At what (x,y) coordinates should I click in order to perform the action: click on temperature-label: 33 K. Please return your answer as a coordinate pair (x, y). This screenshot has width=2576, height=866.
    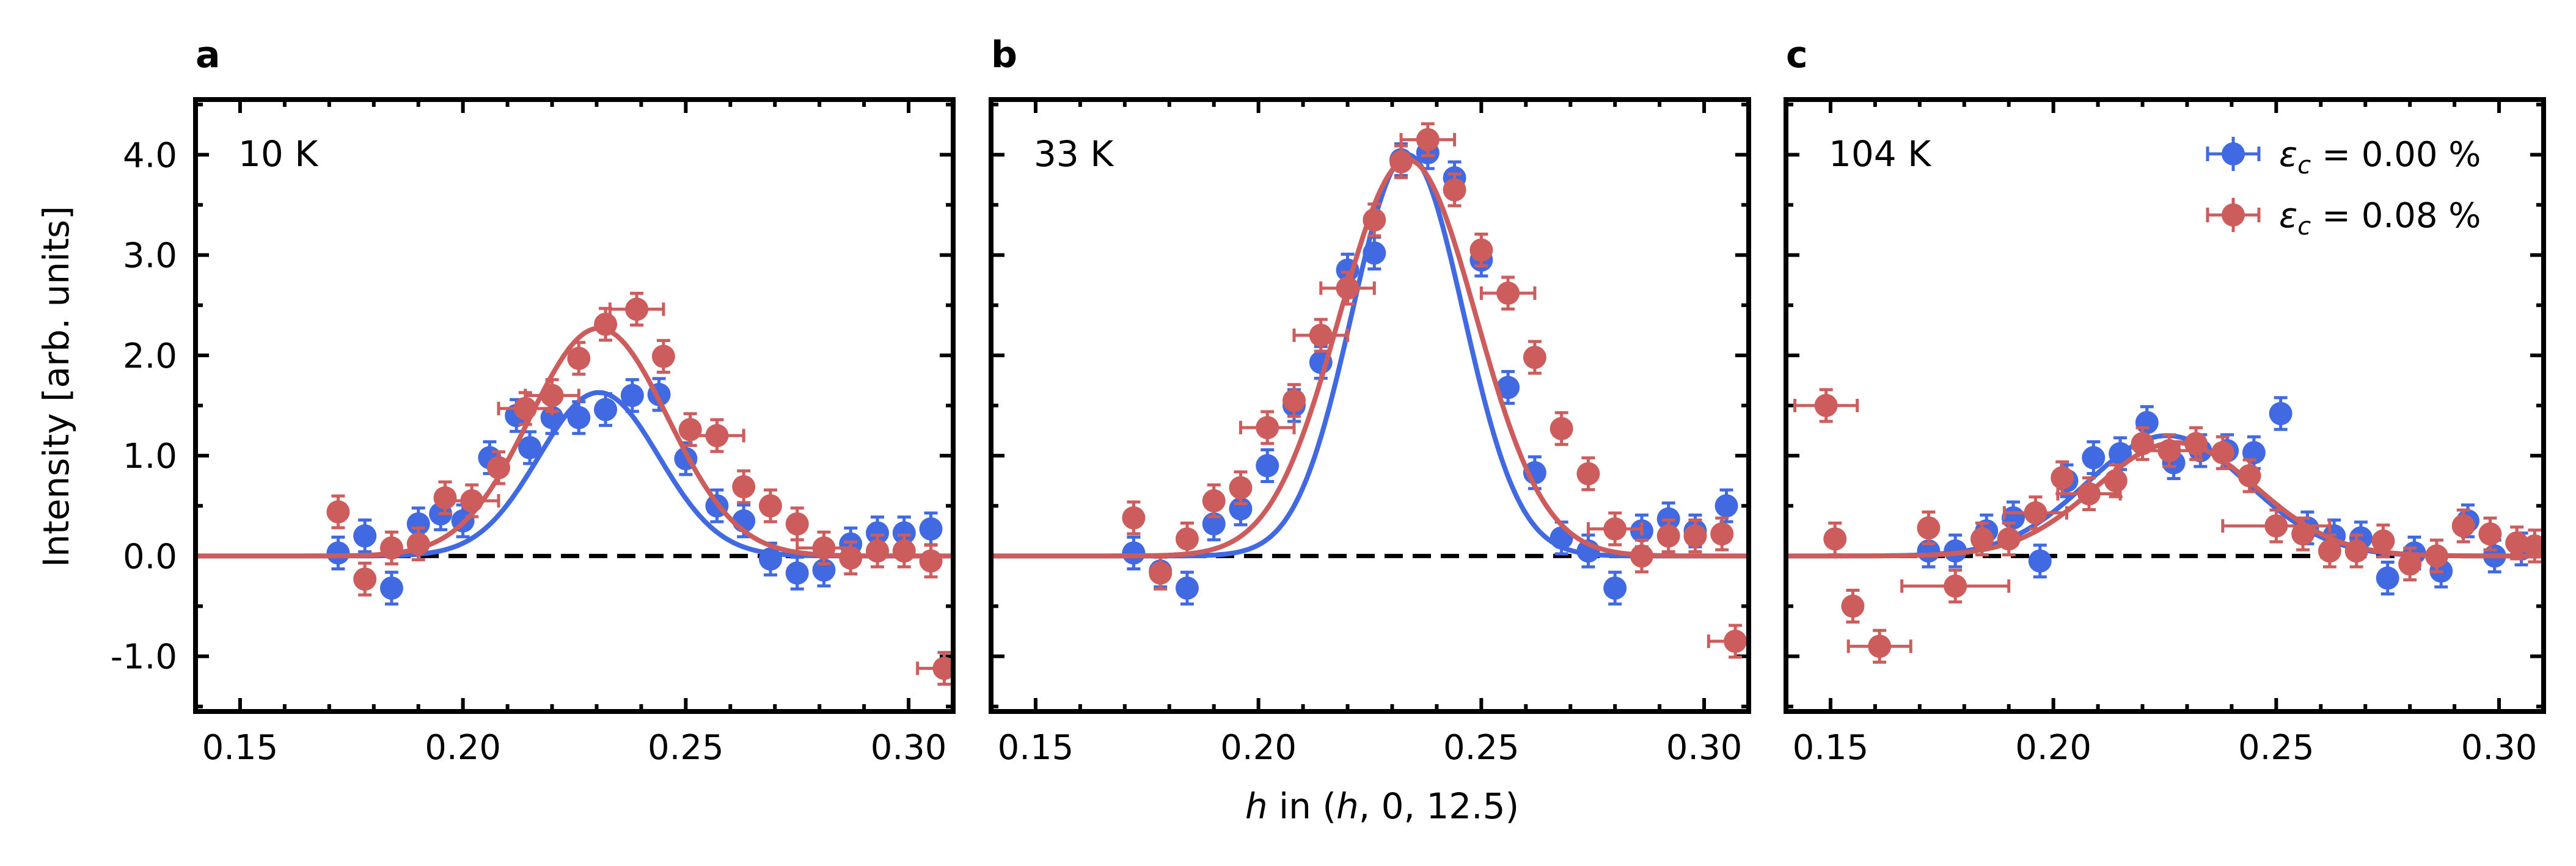
    Looking at the image, I should click on (1074, 154).